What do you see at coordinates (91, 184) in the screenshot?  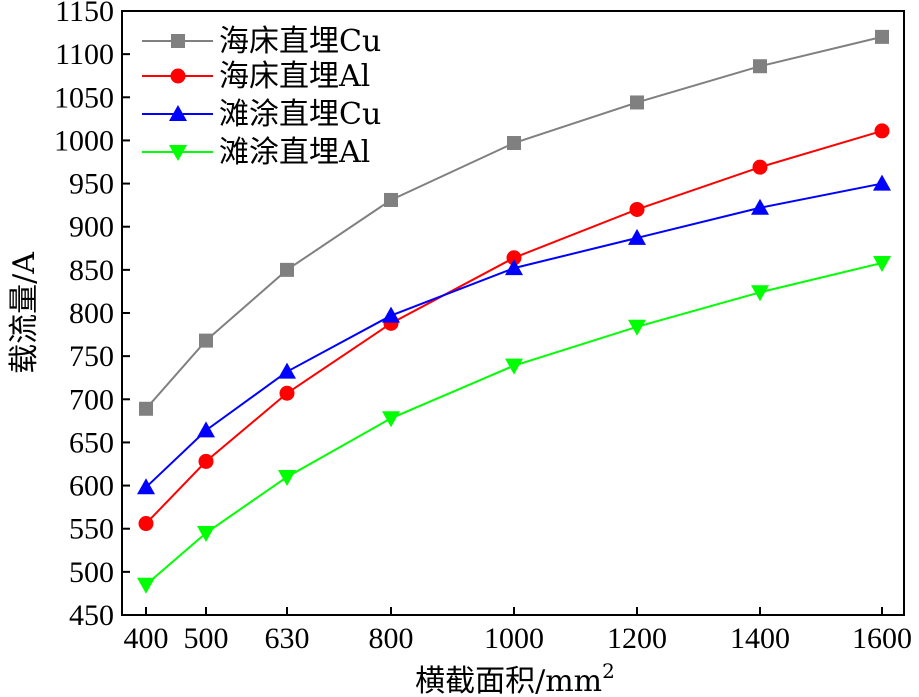 I see `y-tick-label: 950` at bounding box center [91, 184].